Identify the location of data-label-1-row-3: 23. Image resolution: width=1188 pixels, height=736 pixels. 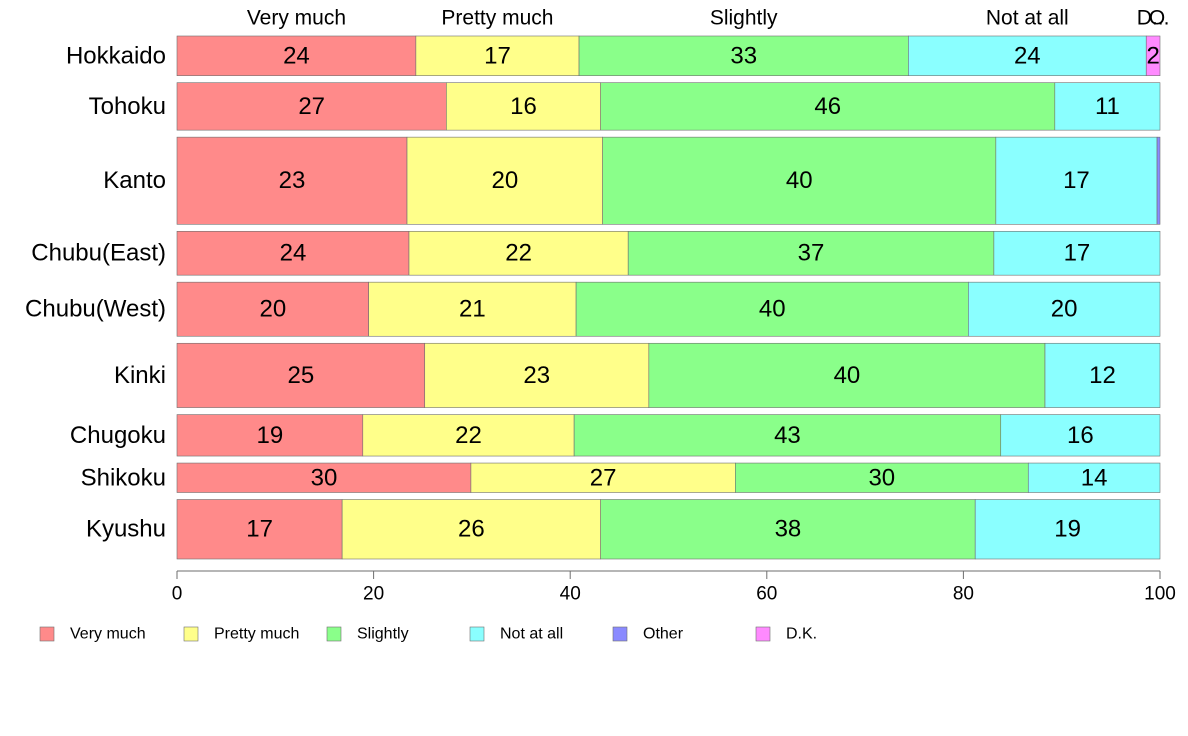
(292, 180).